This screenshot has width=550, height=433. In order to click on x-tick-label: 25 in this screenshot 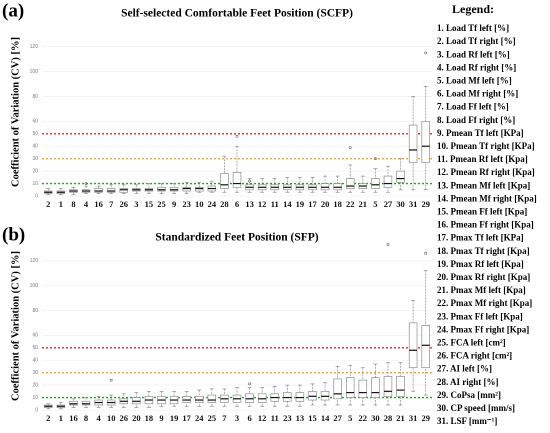, I will do `click(161, 204)`.